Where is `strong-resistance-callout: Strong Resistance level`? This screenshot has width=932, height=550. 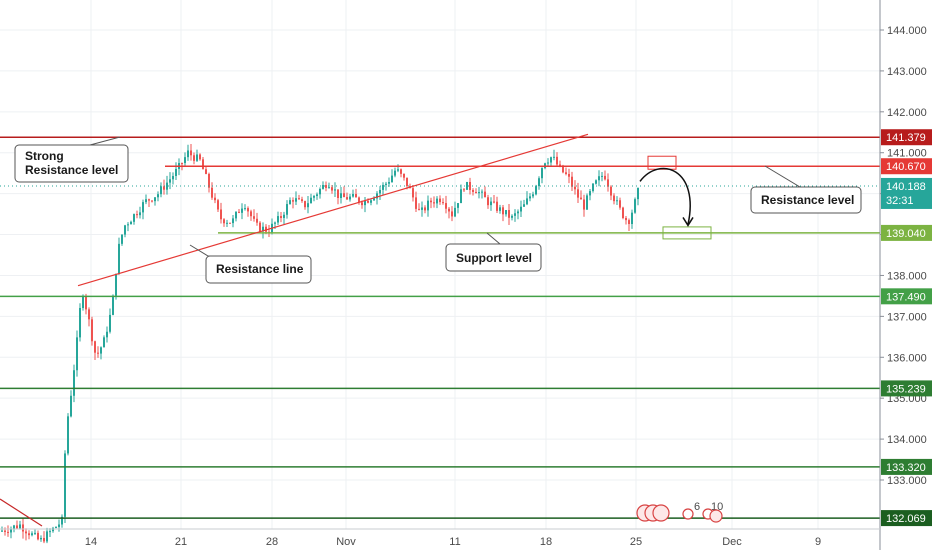 strong-resistance-callout: Strong Resistance level is located at coordinates (71, 159).